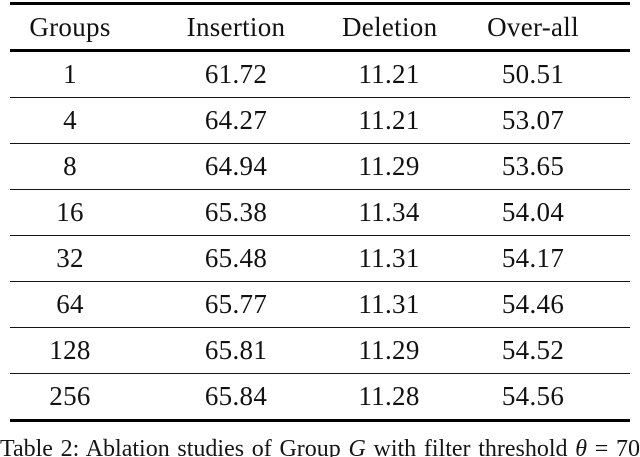 The image size is (640, 457). I want to click on column-header-deletion: Deletion, so click(389, 27).